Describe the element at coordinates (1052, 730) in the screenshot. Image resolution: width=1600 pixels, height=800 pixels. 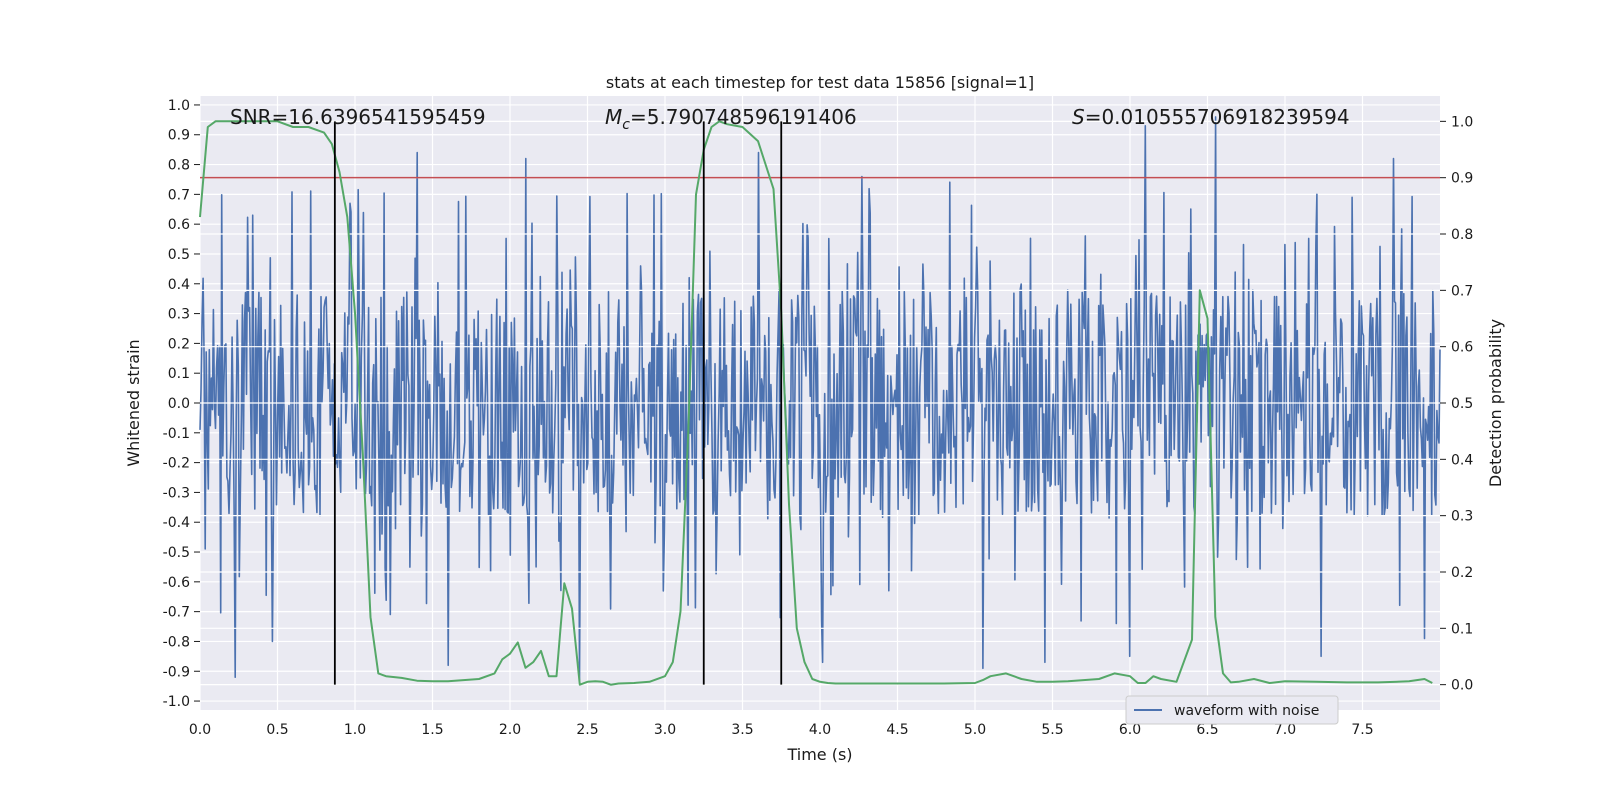
I see `x-tick-label: 5.5` at that location.